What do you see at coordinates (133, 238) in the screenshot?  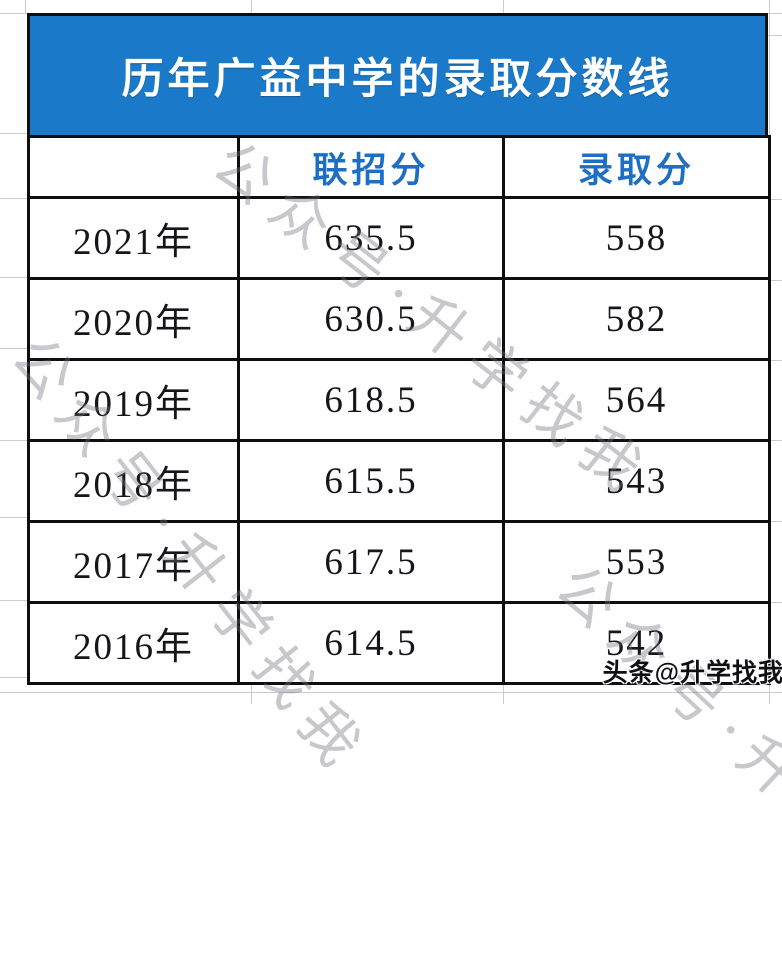 I see `year-cell: 2021年` at bounding box center [133, 238].